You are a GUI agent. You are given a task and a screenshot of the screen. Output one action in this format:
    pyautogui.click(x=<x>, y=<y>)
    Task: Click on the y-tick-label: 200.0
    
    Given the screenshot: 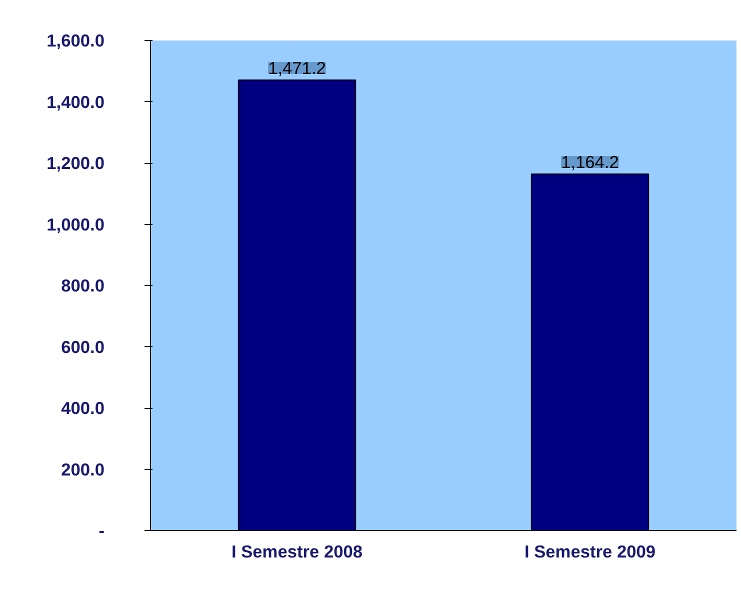 What is the action you would take?
    pyautogui.click(x=83, y=469)
    